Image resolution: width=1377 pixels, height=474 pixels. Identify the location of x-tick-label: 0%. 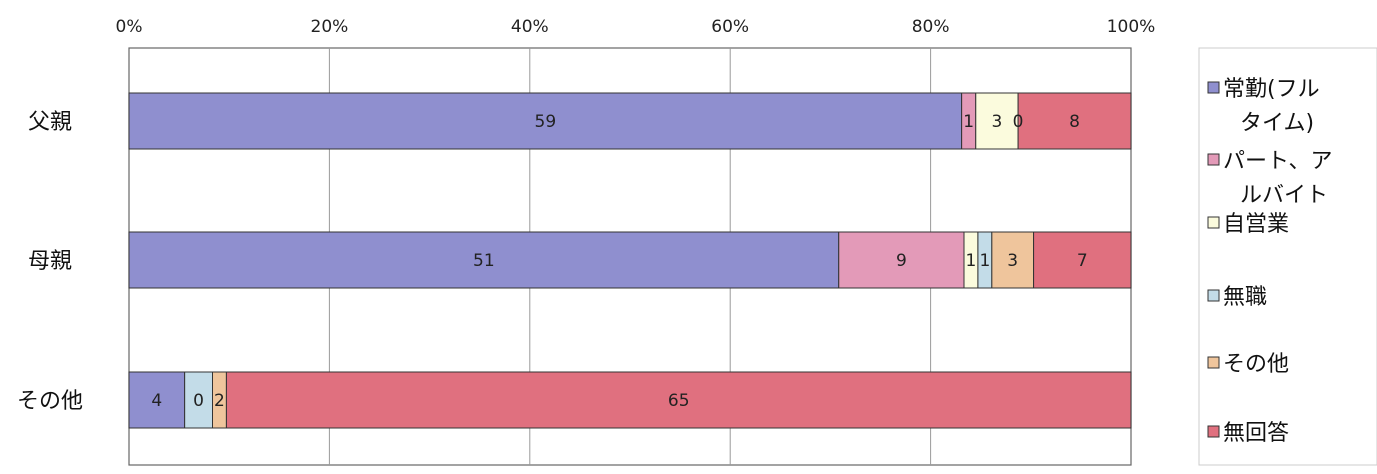
(129, 27).